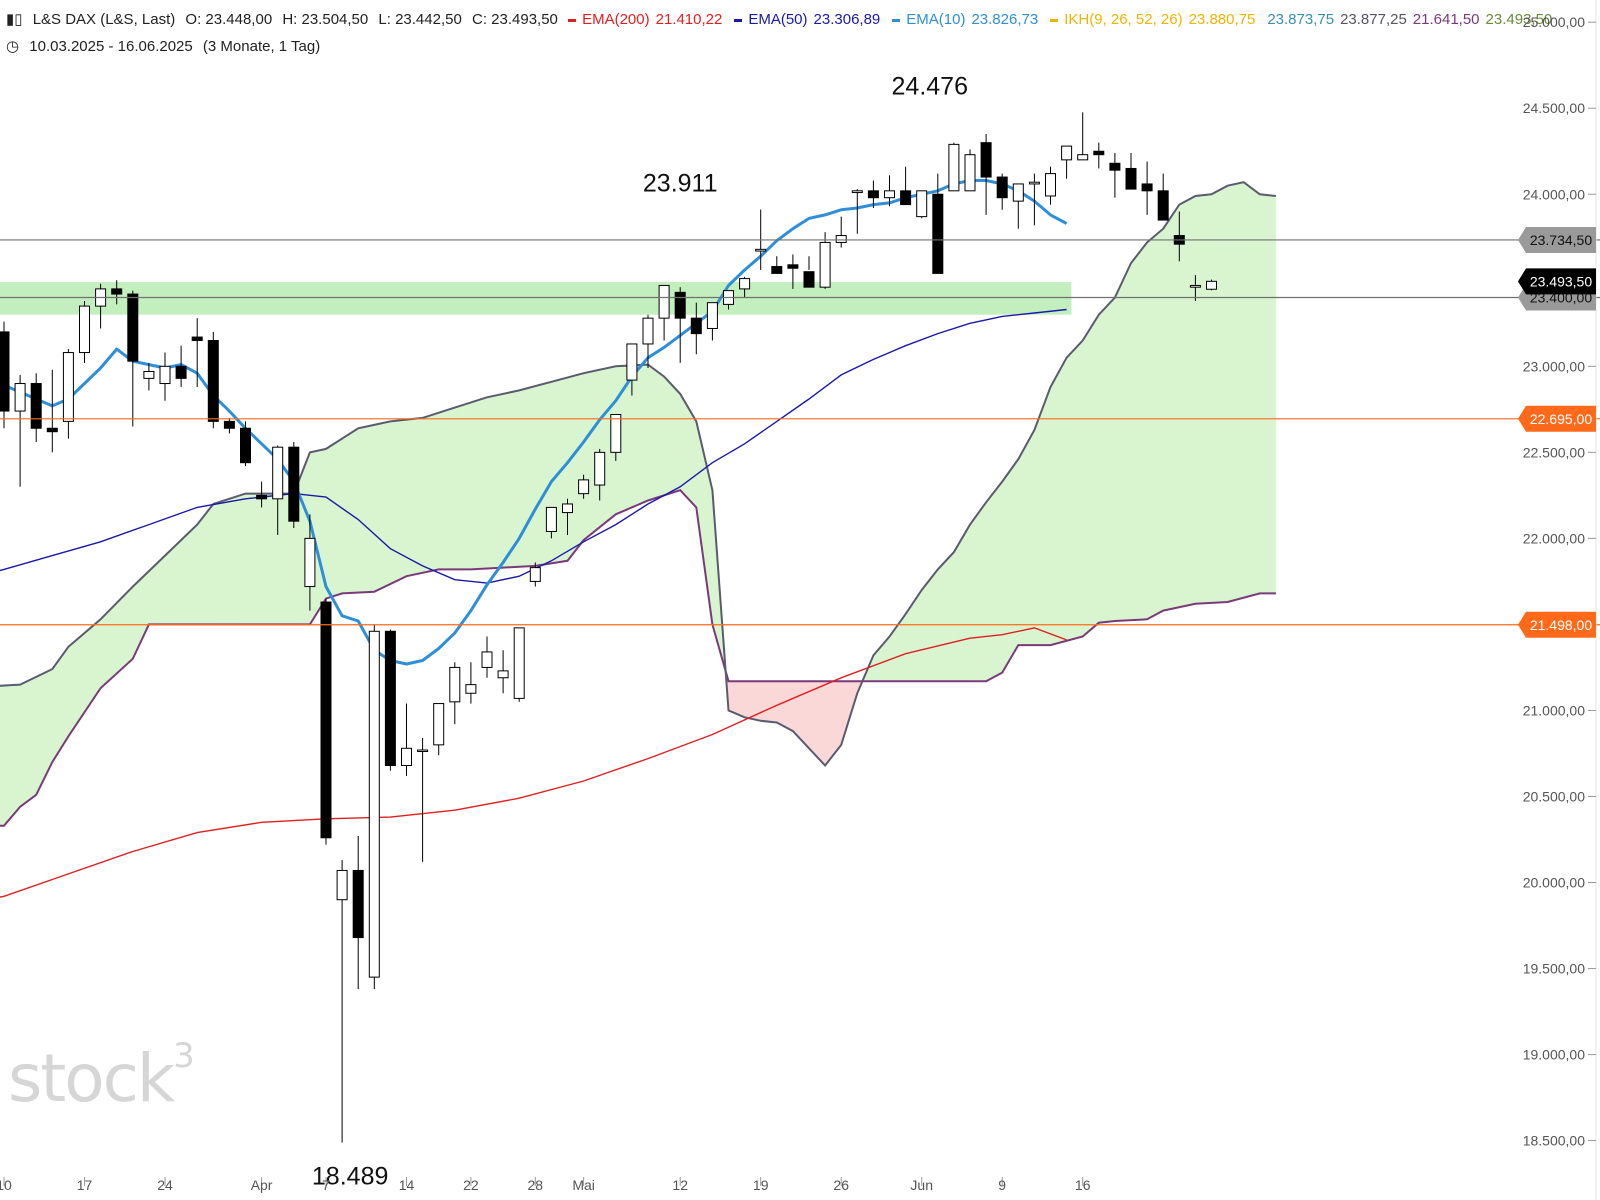  I want to click on x-tick-label: Mai, so click(583, 1185).